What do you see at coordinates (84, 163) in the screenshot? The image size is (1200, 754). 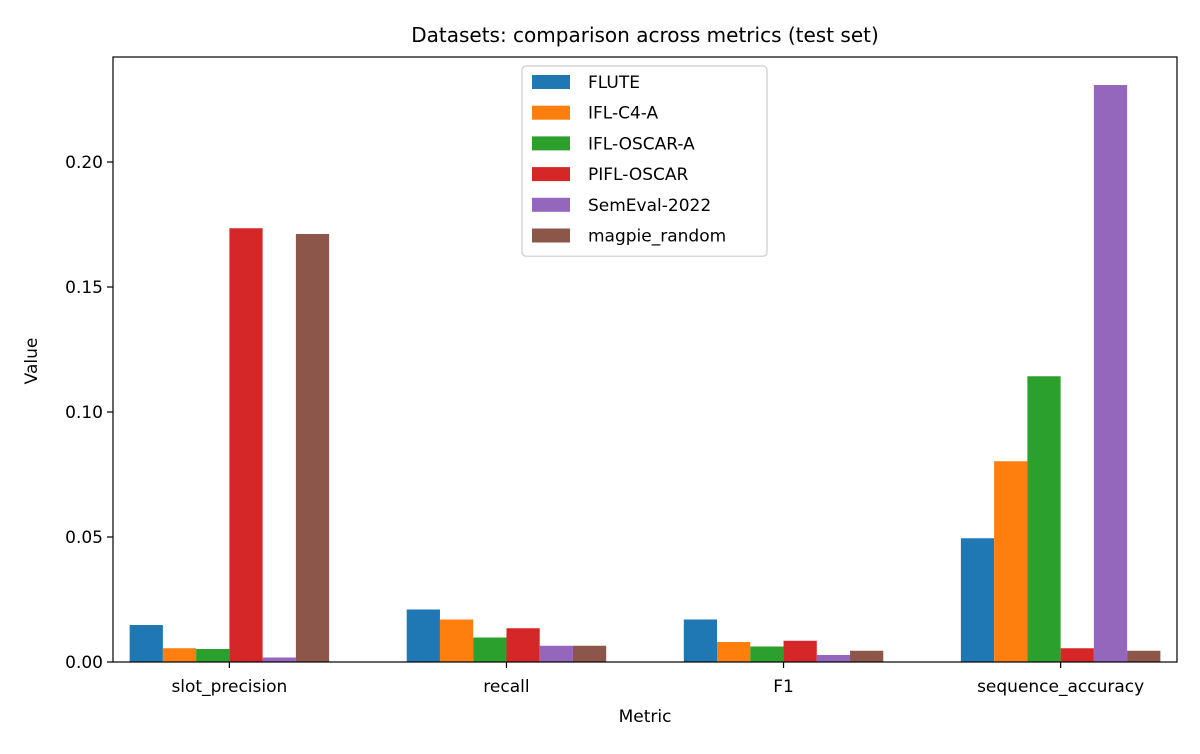 I see `y-tick-label: 0.20` at bounding box center [84, 163].